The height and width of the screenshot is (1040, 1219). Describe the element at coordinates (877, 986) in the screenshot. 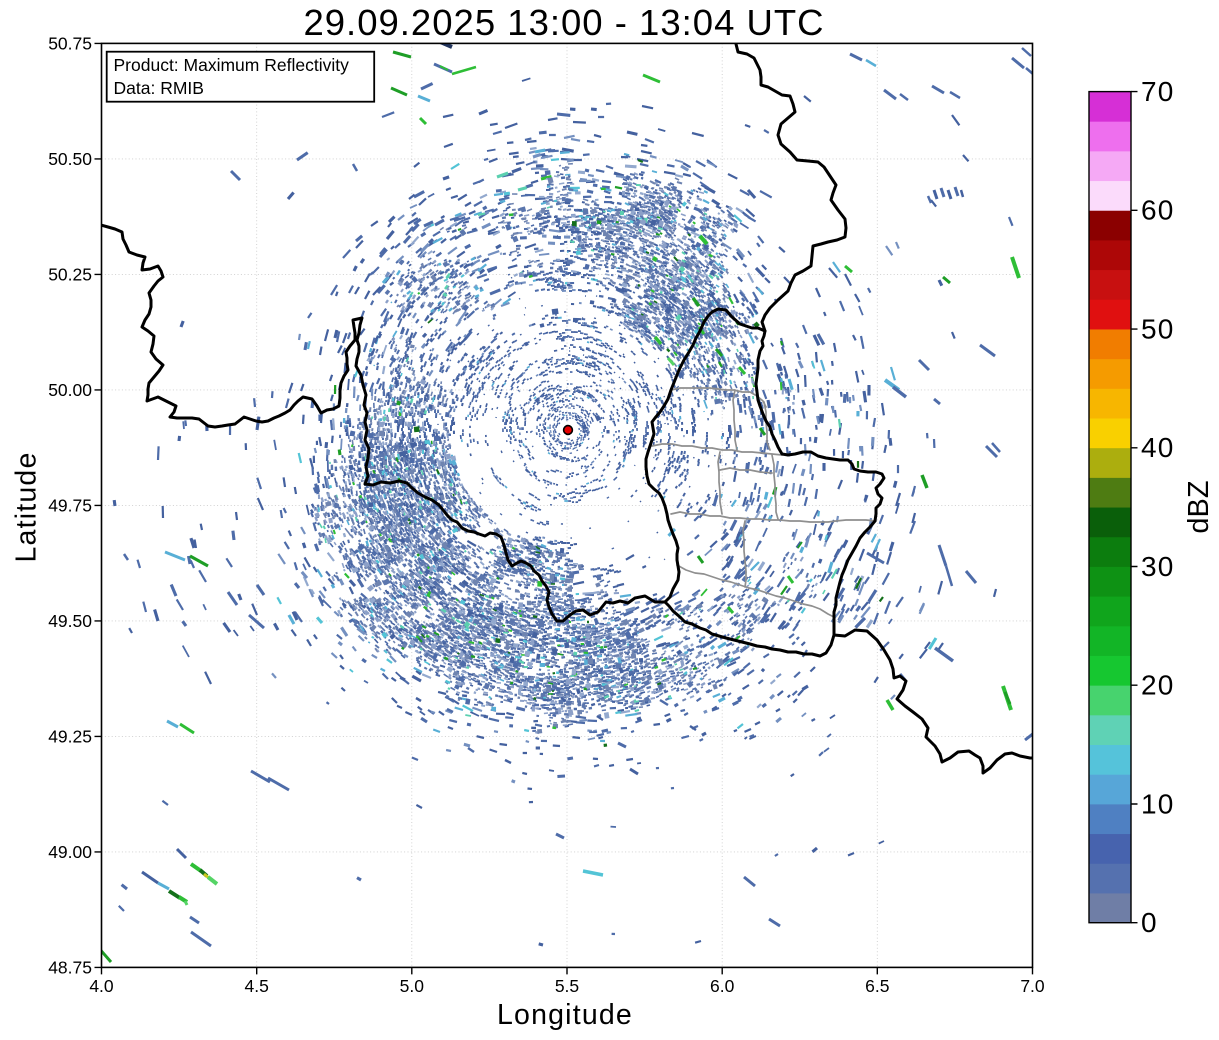

I see `svg-text: 6.5` at that location.